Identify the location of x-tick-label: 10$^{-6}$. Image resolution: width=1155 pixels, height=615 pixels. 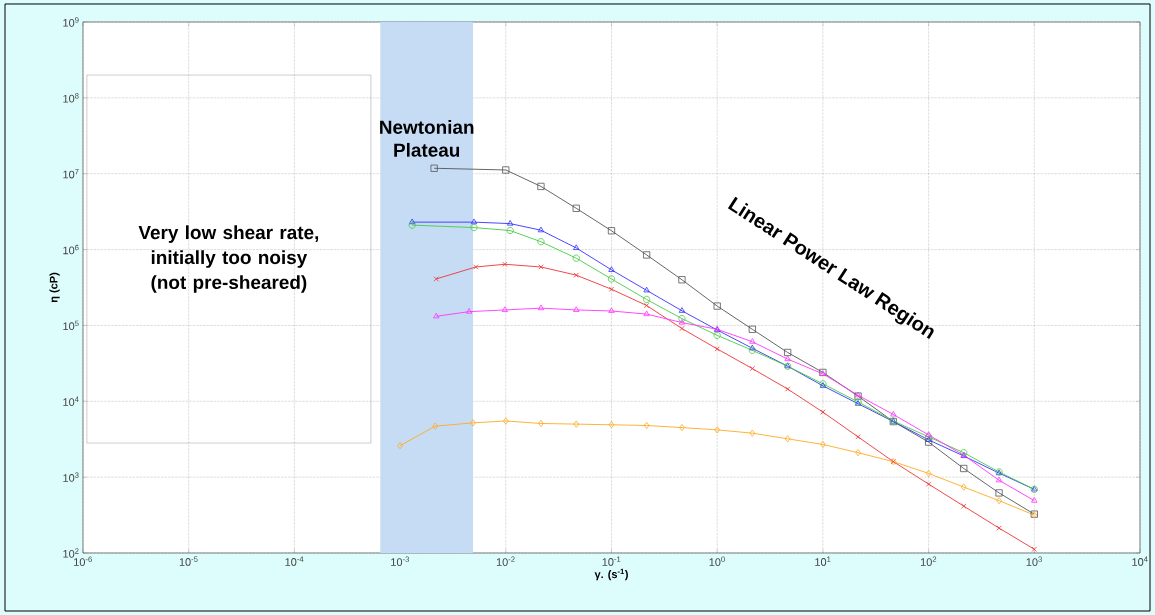
(83, 561).